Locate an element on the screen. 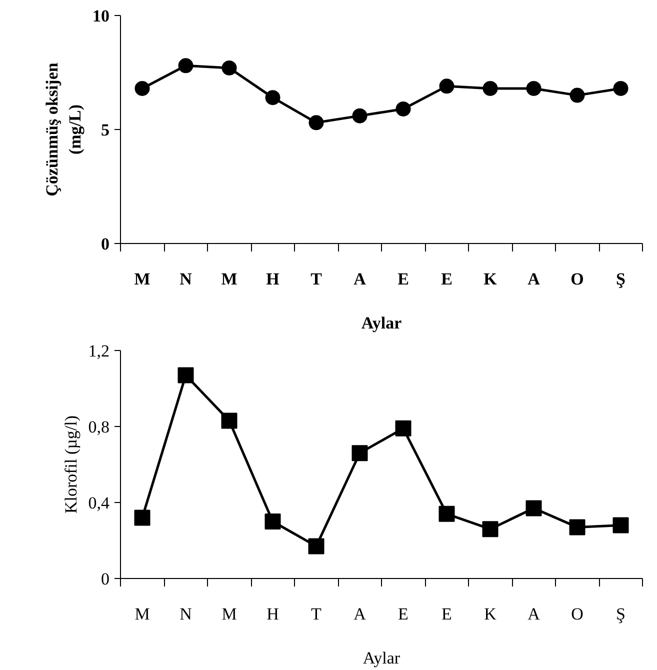 This screenshot has width=657, height=670. y-axis-title: Çözünmüş oksijen (mg/L) is located at coordinates (63, 129).